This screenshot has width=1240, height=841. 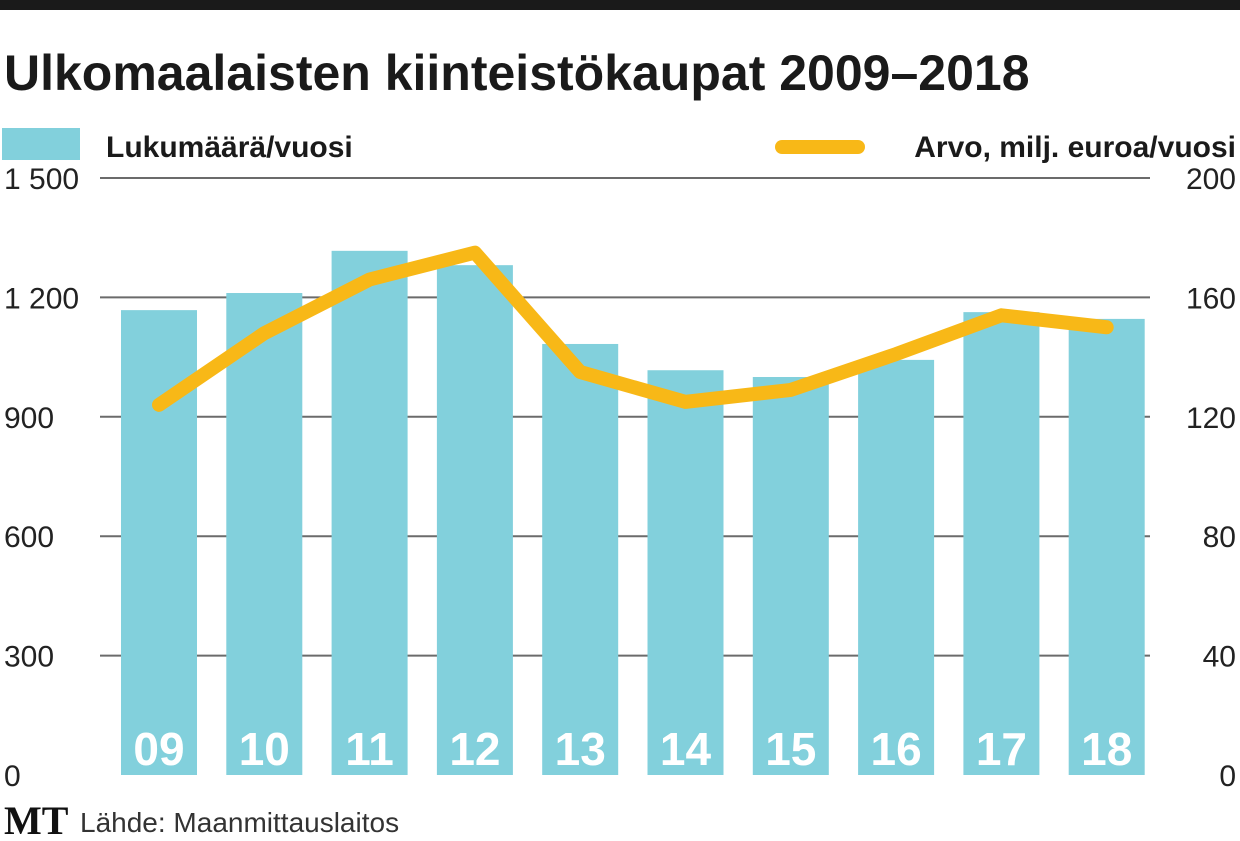 I want to click on category-label: 16, so click(x=896, y=749).